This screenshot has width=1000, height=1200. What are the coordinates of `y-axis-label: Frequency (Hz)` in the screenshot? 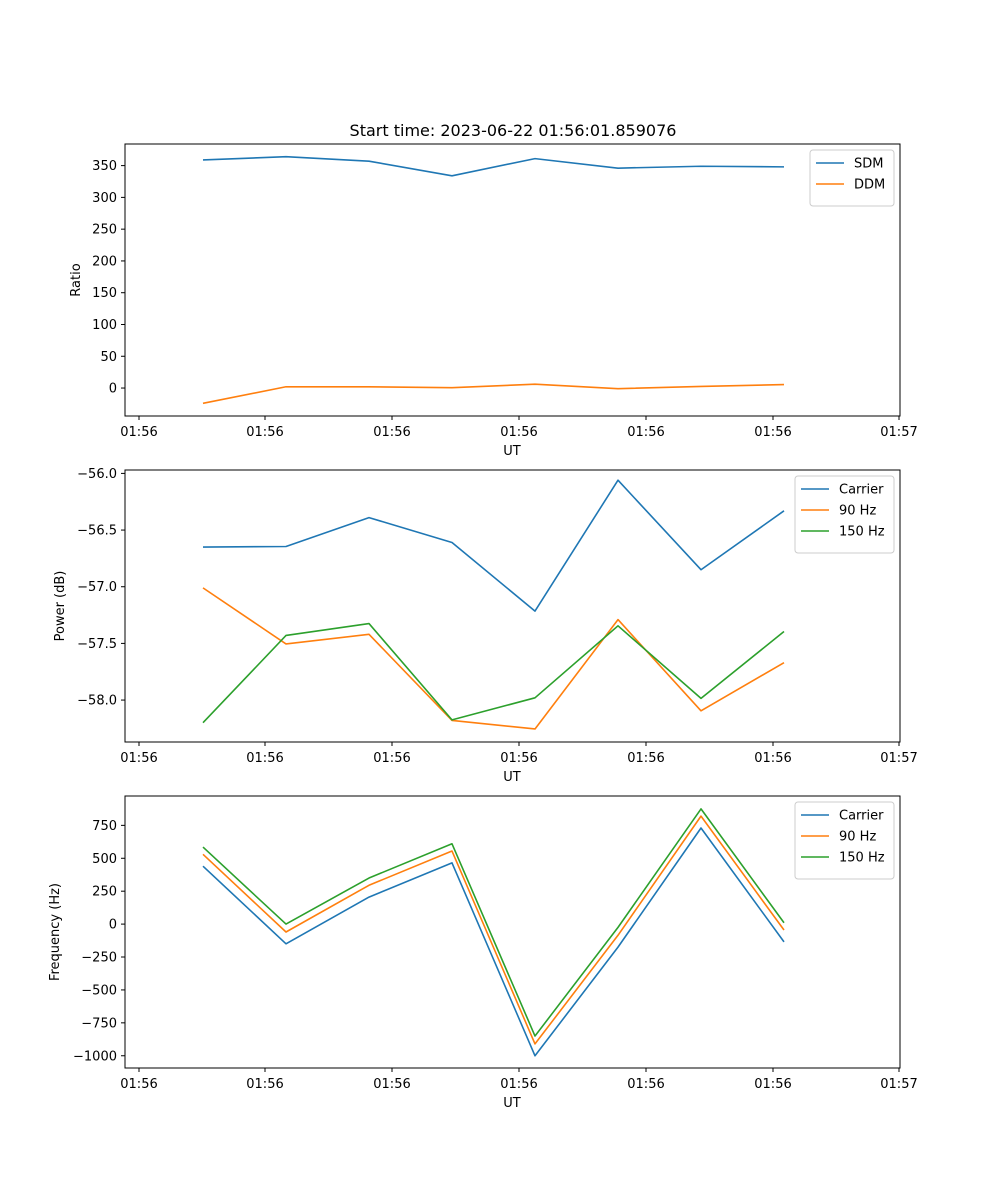 It's located at (55, 932).